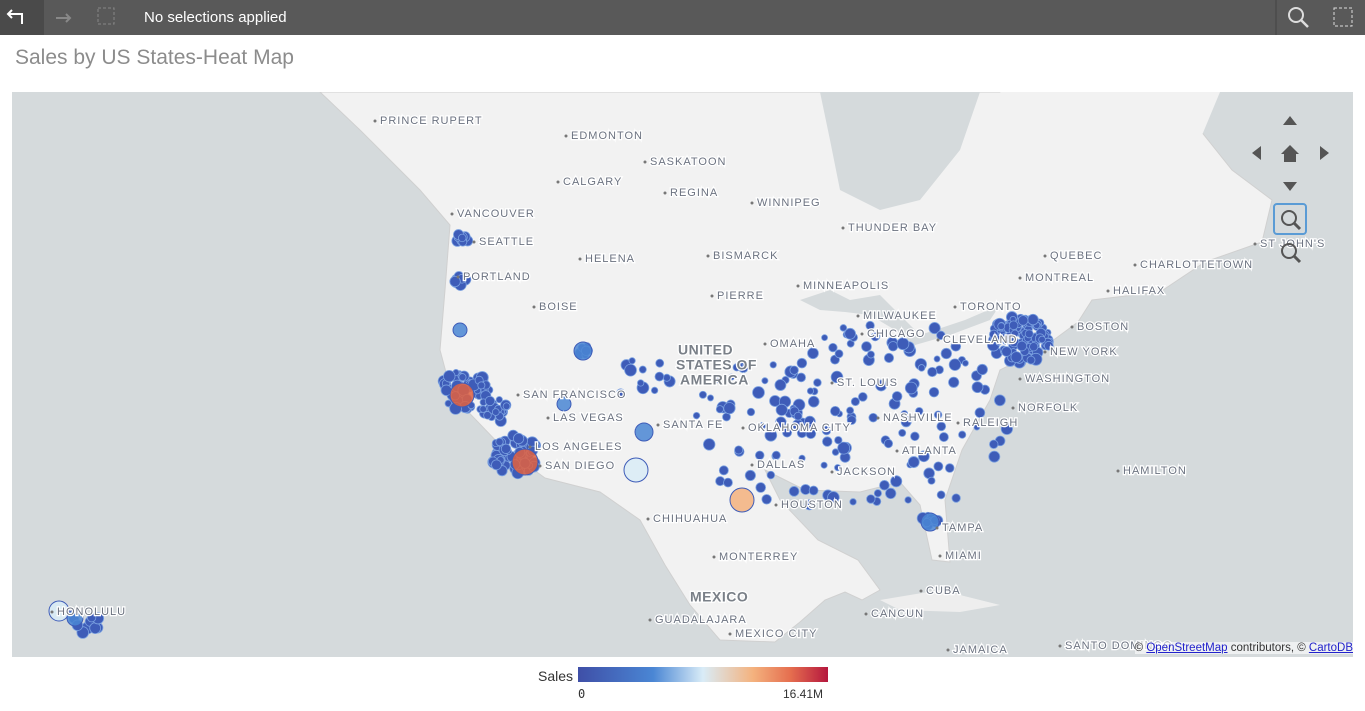 This screenshot has width=1365, height=711. Describe the element at coordinates (106, 16) in the screenshot. I see `clear-icon` at that location.